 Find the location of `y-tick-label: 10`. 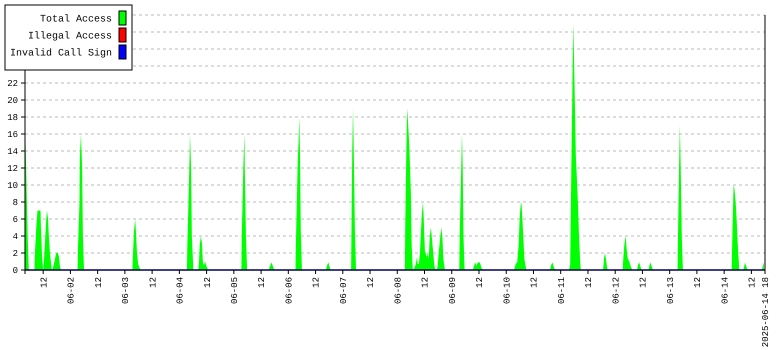

y-tick-label: 10 is located at coordinates (12, 185).